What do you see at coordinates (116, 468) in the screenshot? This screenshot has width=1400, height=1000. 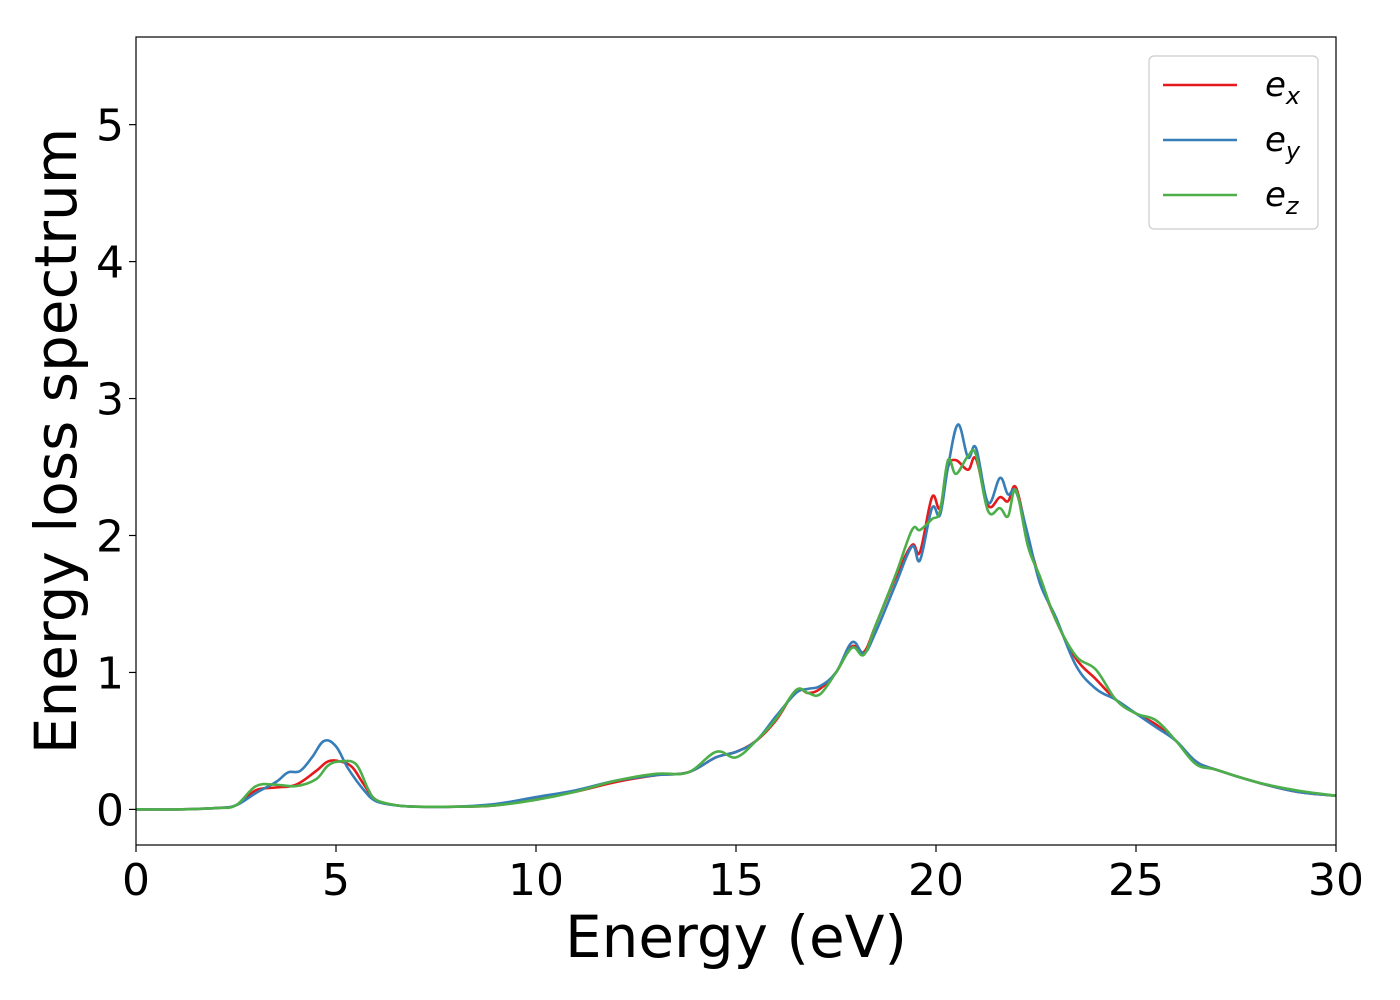 I see `y-axis: 0 1 2 3 4 5` at bounding box center [116, 468].